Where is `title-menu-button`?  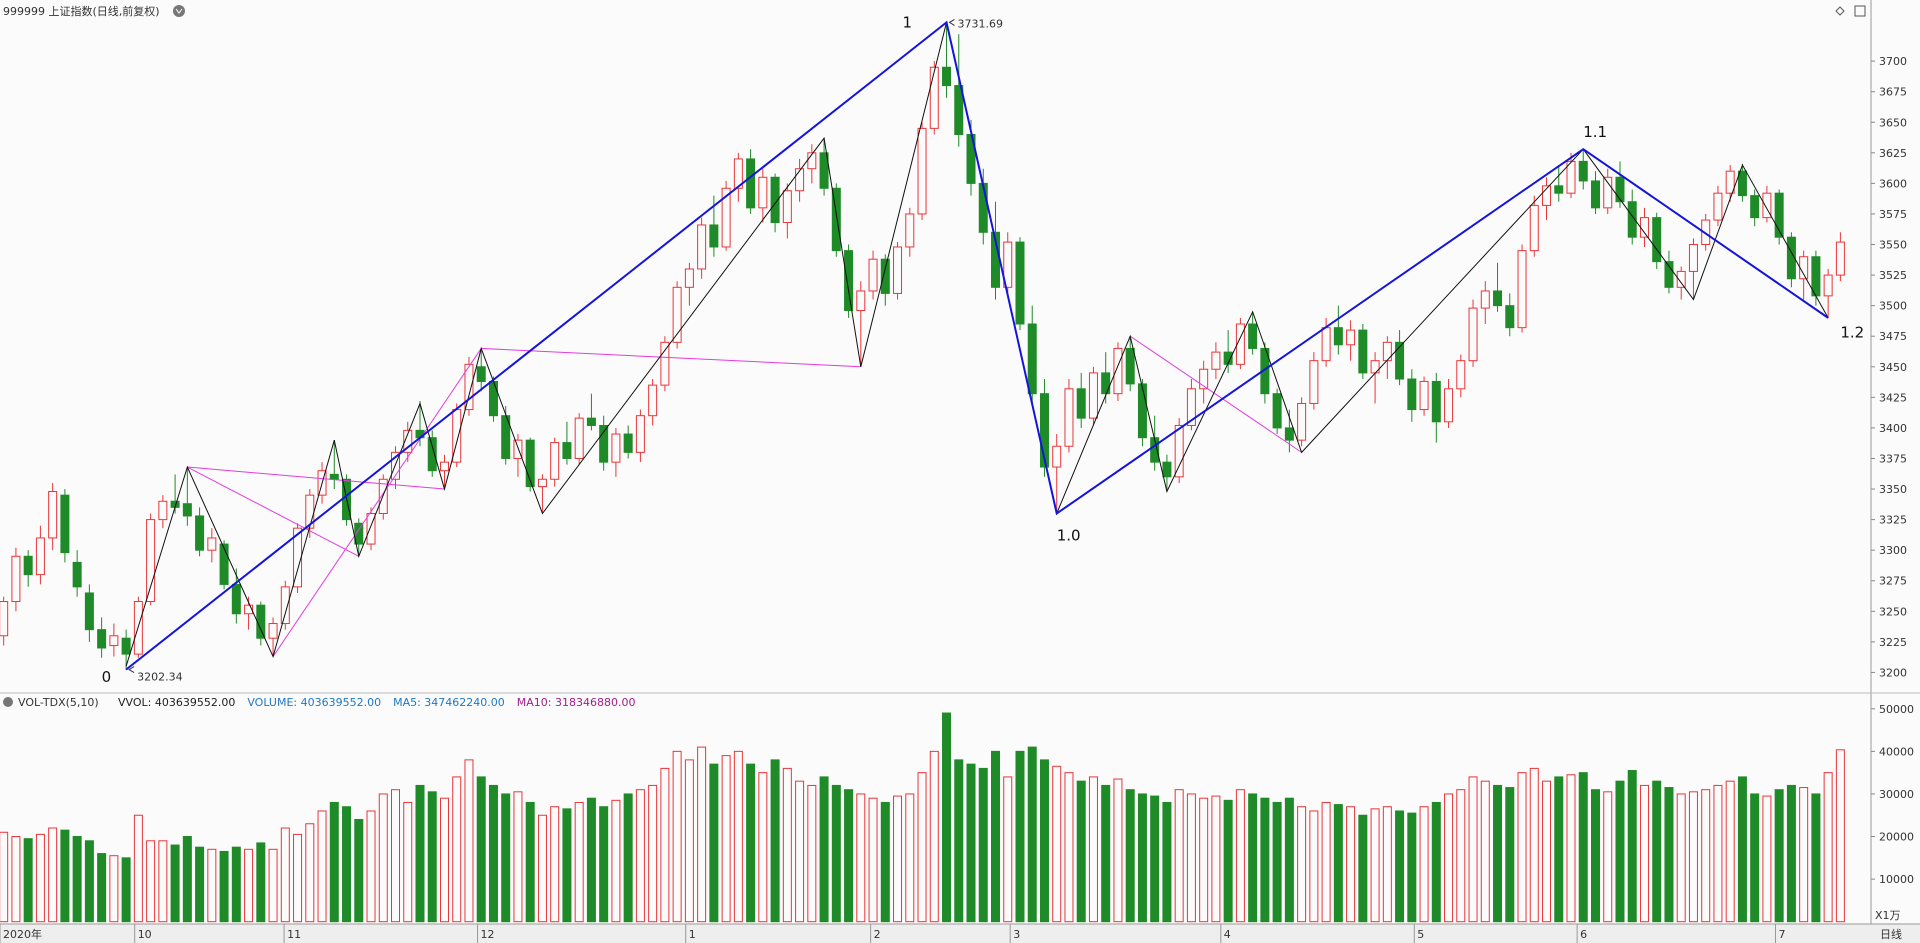 title-menu-button is located at coordinates (179, 11).